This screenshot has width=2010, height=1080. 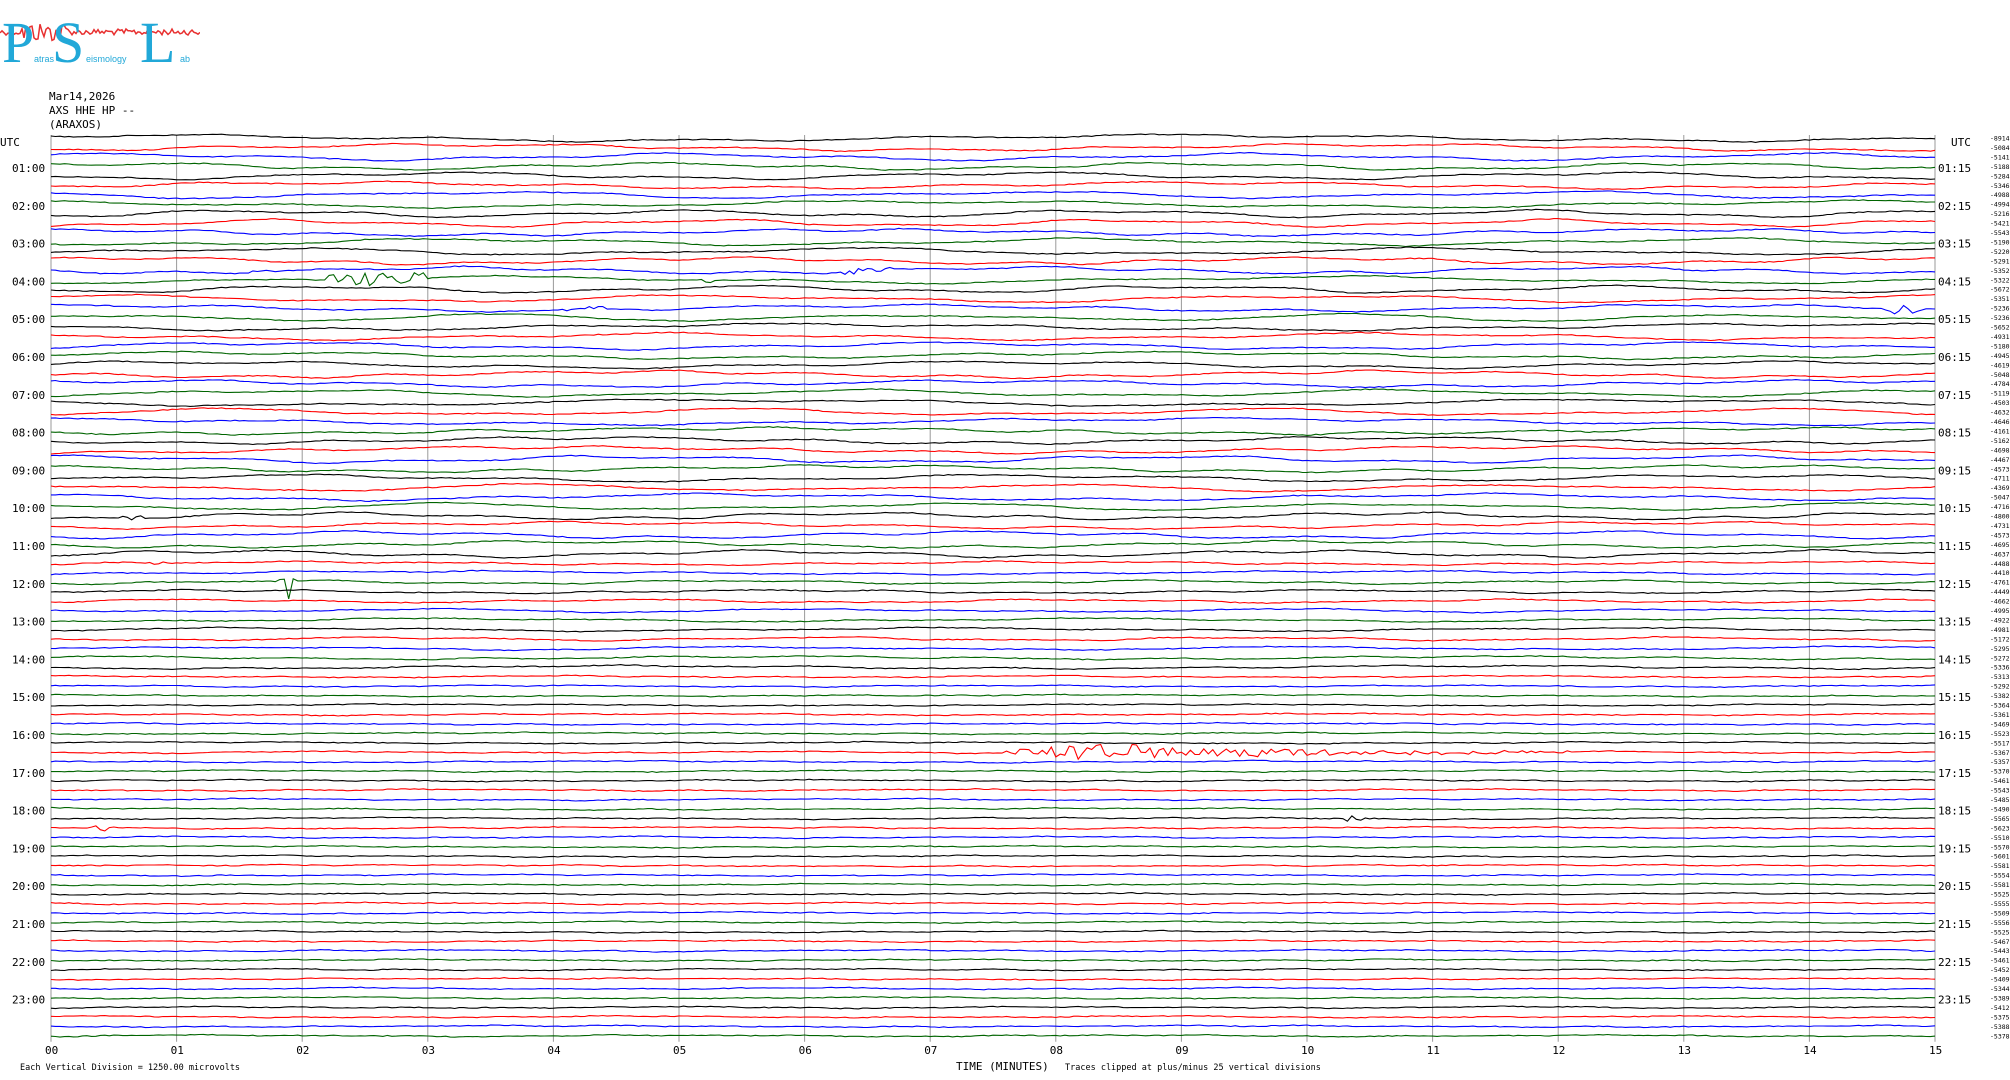 I want to click on left-hour-label: 19:00, so click(x=28, y=848).